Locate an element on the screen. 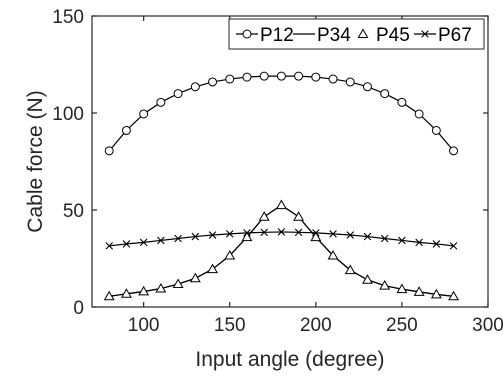 The image size is (503, 379). legend-item-p67: P67 is located at coordinates (443, 35).